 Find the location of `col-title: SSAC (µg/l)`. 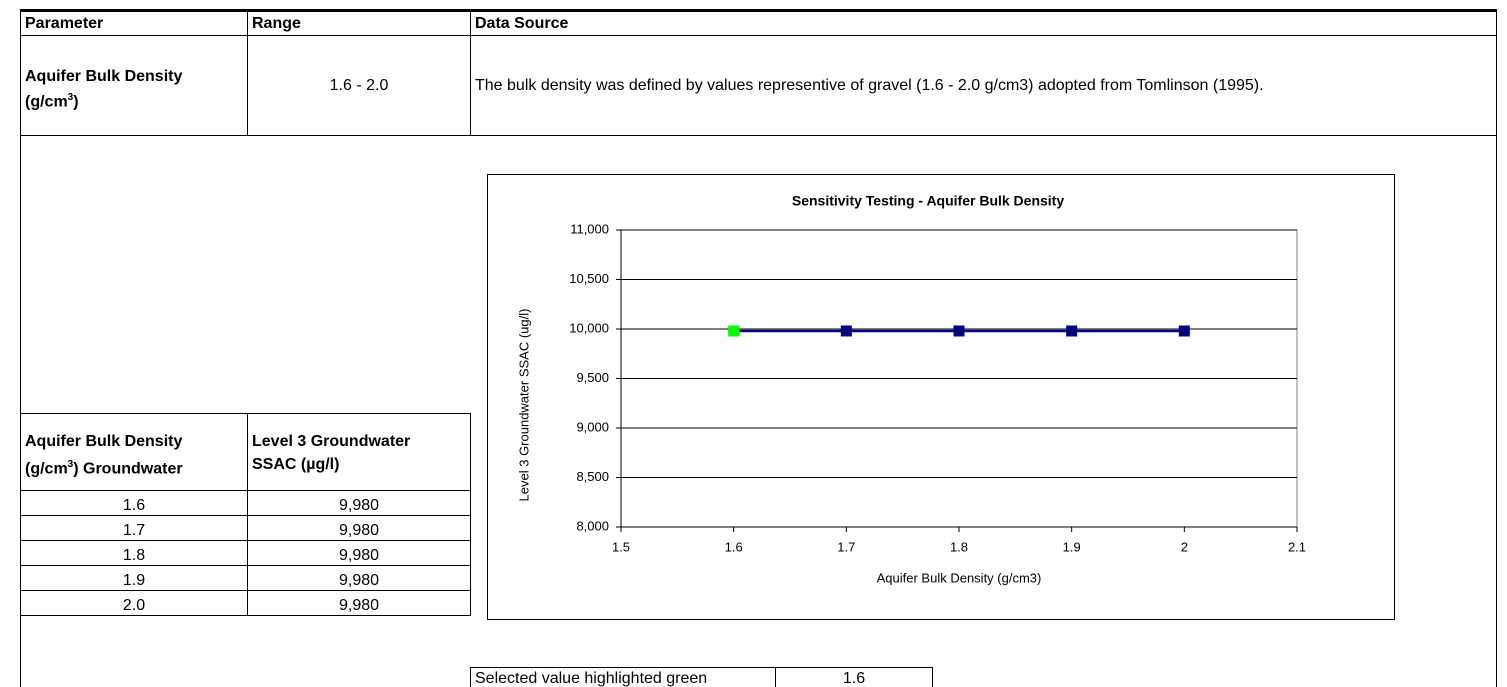

col-title: SSAC (µg/l) is located at coordinates (296, 464).